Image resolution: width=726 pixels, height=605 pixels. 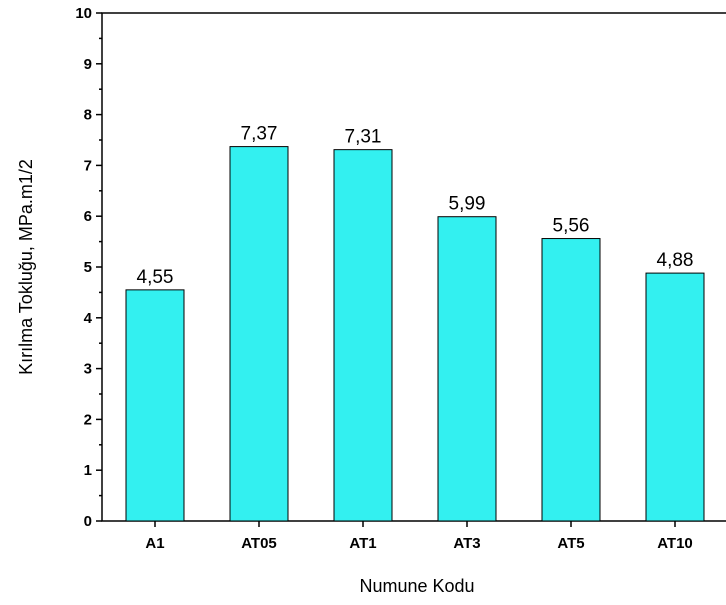 I want to click on y-tick-label: 6, so click(x=88, y=216).